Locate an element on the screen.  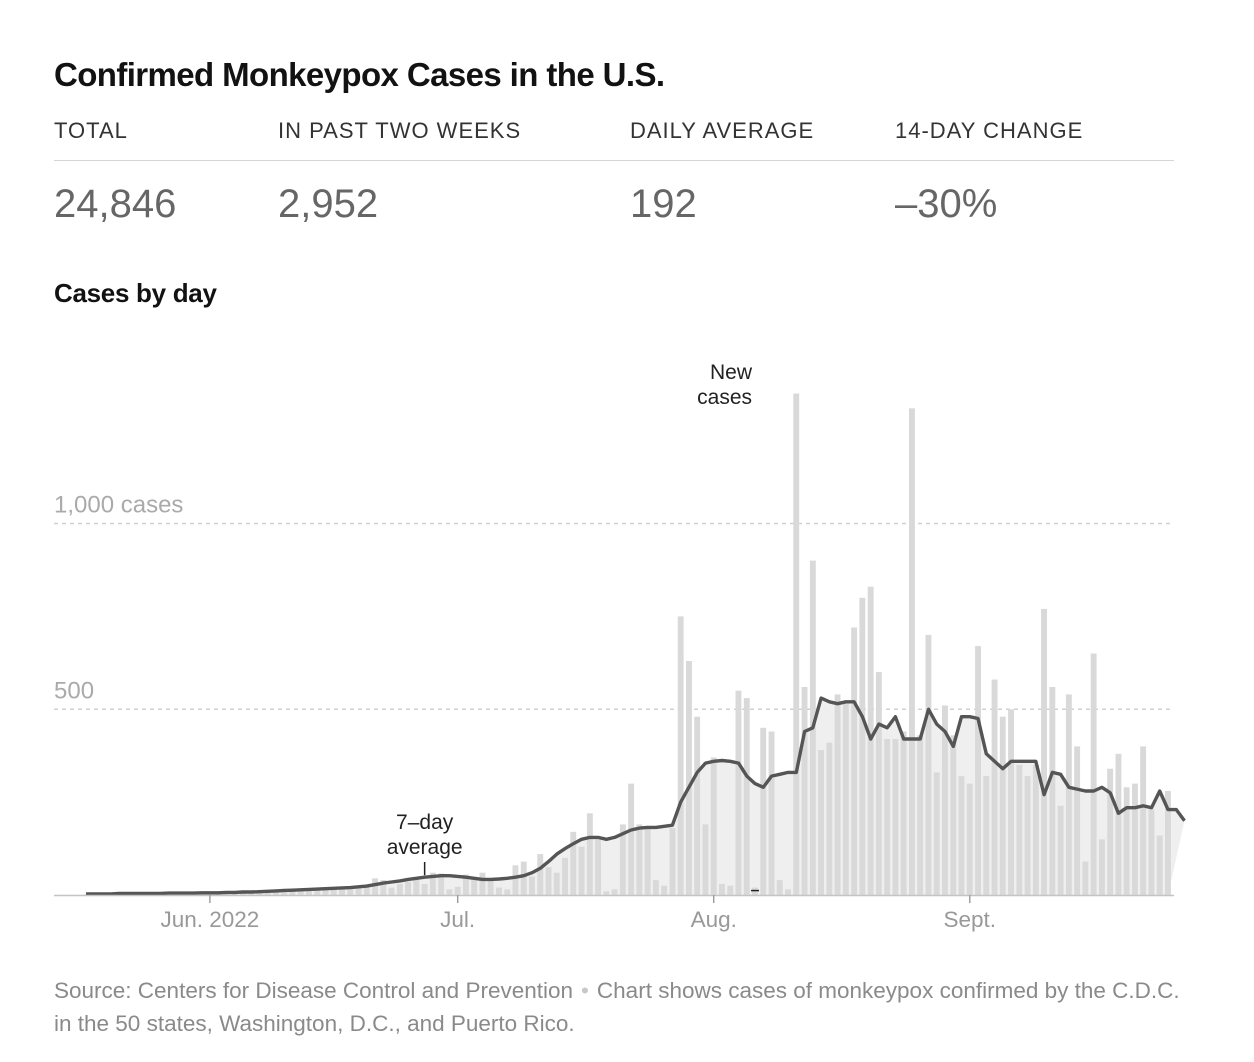
y-tick-label: 1,000 cases is located at coordinates (118, 505).